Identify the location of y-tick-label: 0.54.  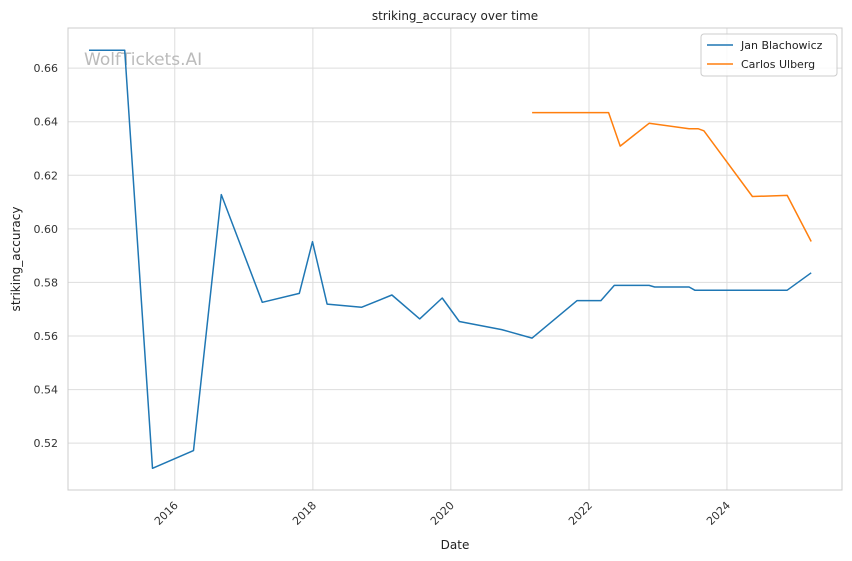
(46, 390).